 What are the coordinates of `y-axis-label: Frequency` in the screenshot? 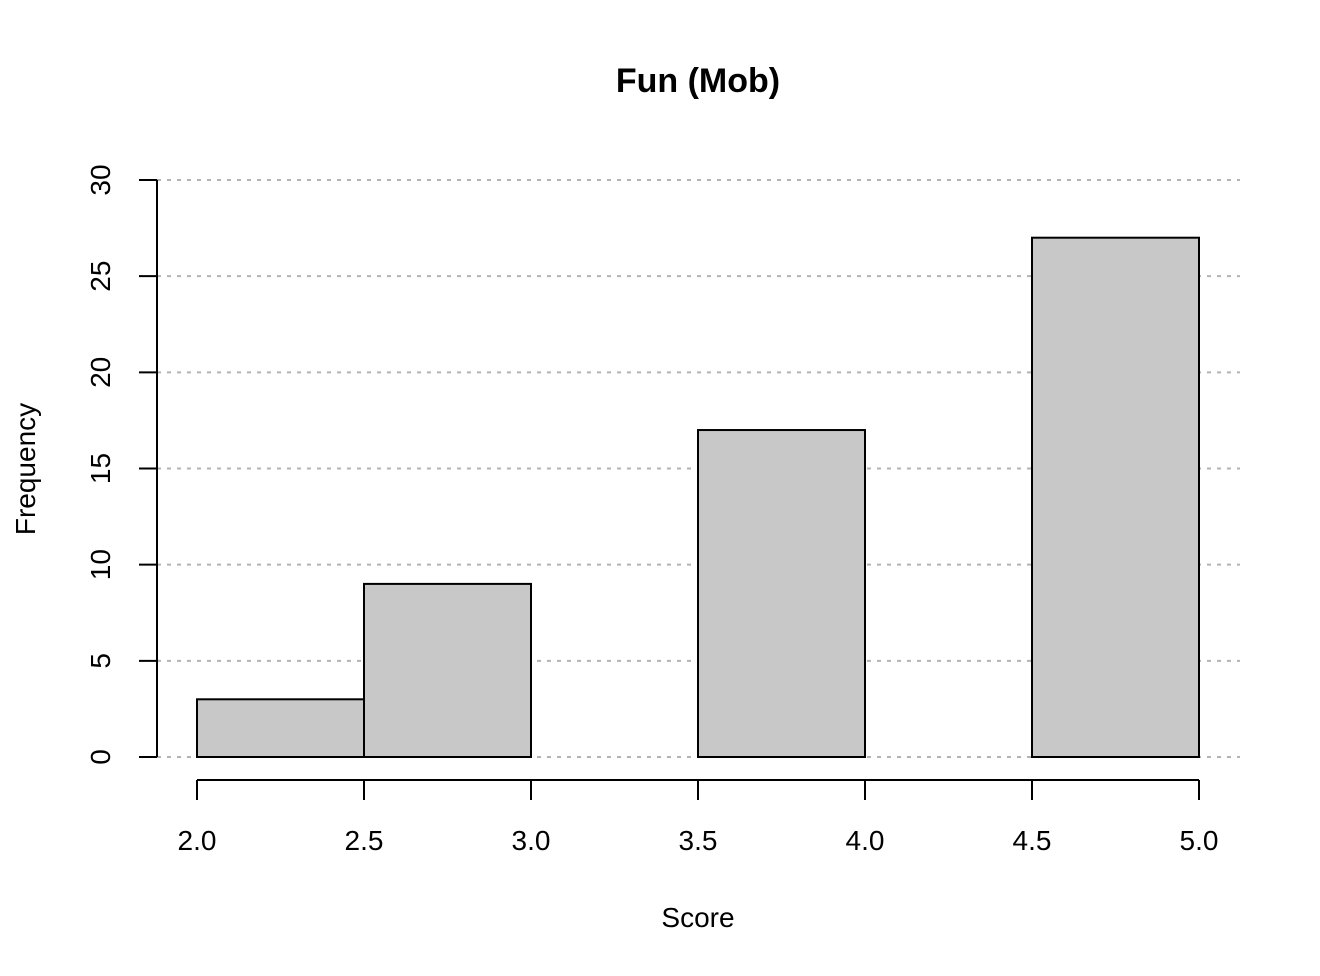 It's located at (25, 469).